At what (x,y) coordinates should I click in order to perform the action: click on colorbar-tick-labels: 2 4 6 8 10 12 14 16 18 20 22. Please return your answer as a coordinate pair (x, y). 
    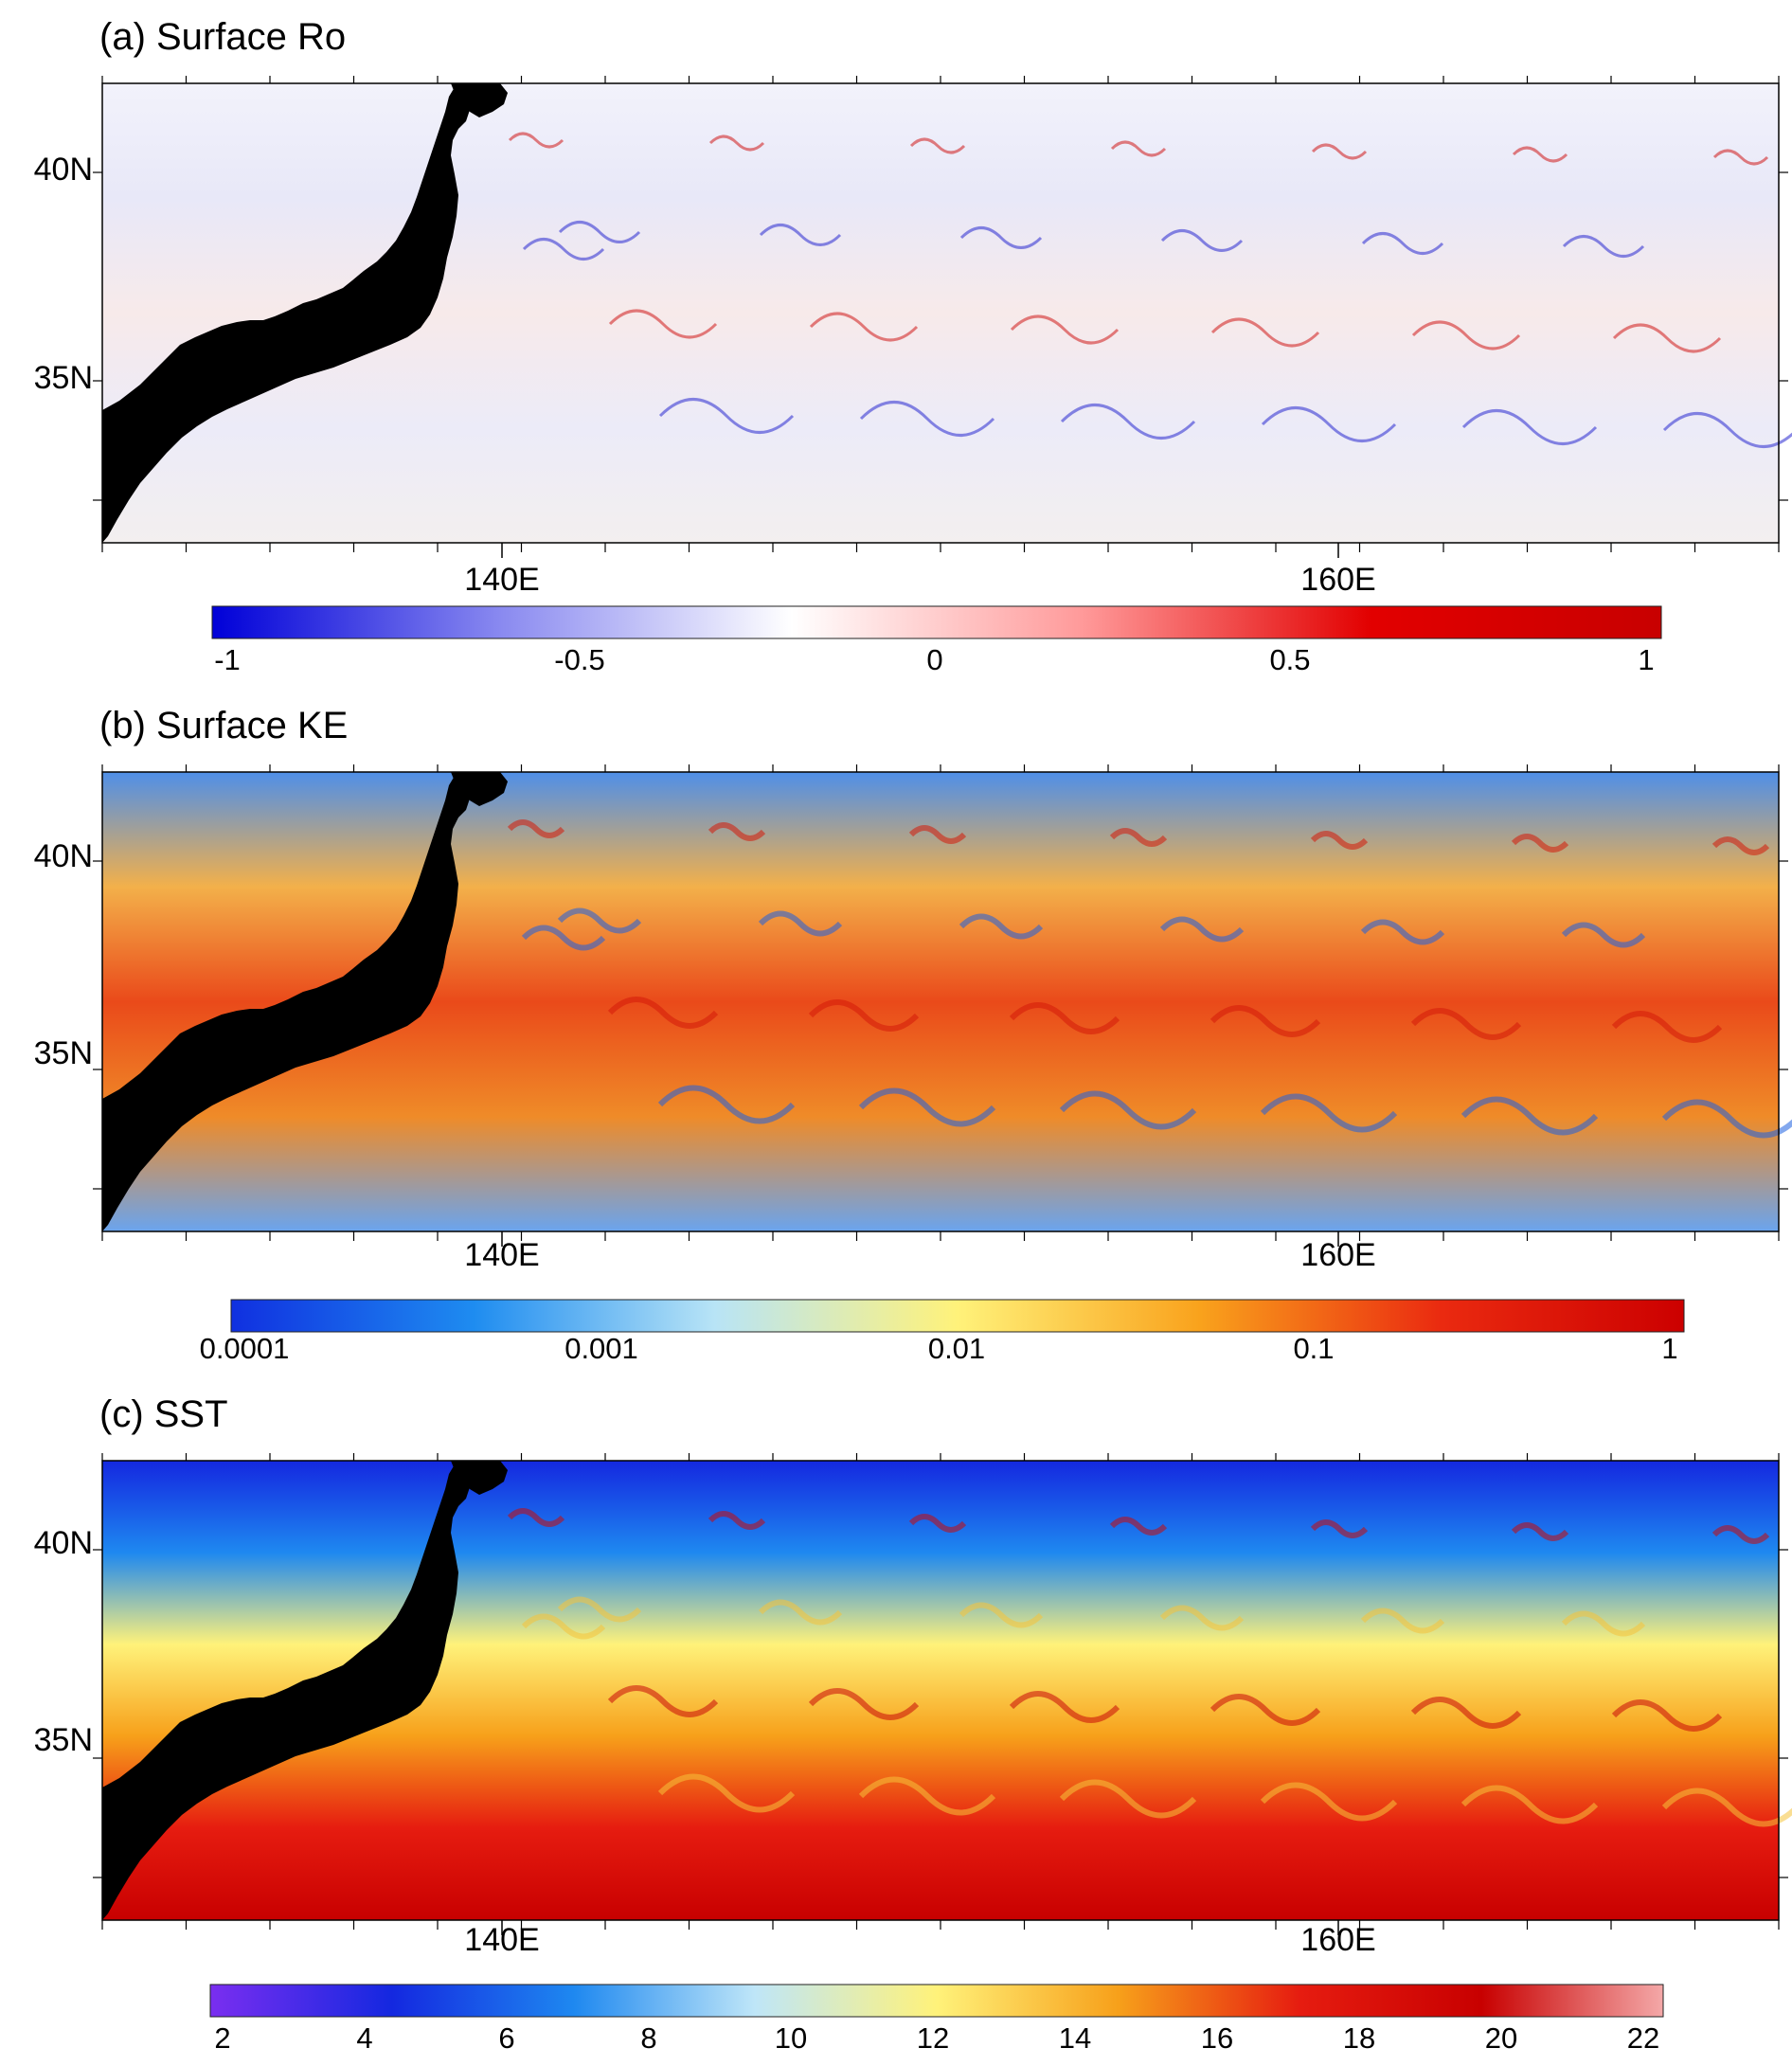
    Looking at the image, I should click on (936, 2038).